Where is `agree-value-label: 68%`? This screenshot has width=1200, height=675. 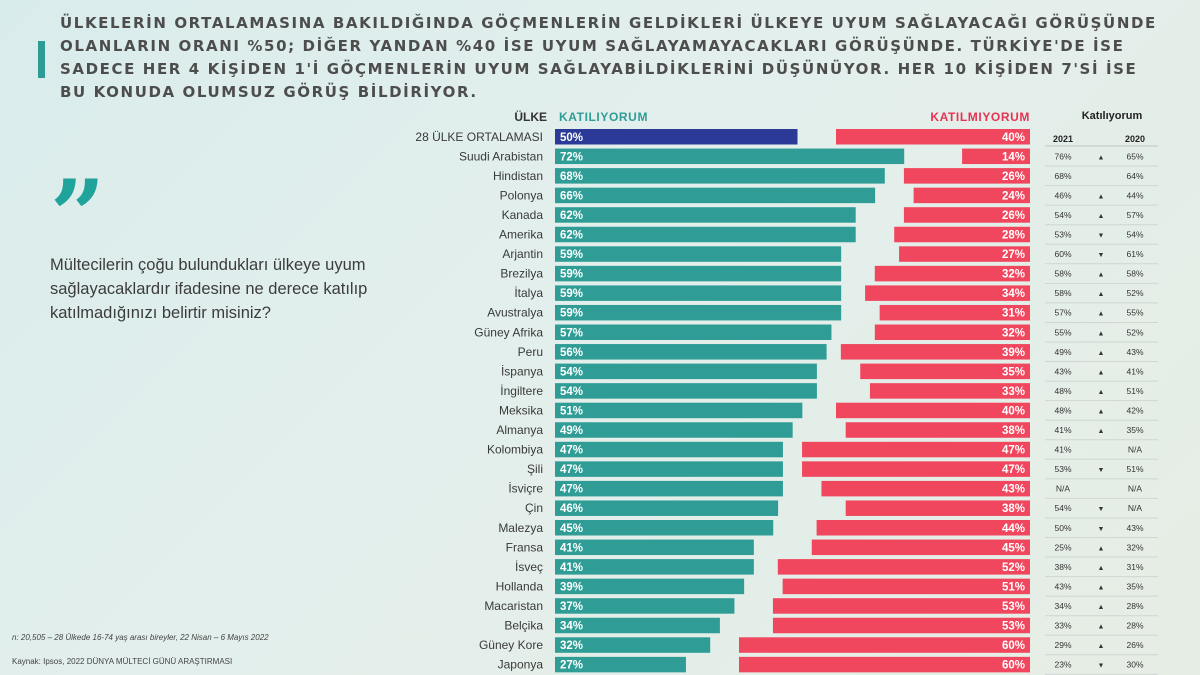
agree-value-label: 68% is located at coordinates (571, 177).